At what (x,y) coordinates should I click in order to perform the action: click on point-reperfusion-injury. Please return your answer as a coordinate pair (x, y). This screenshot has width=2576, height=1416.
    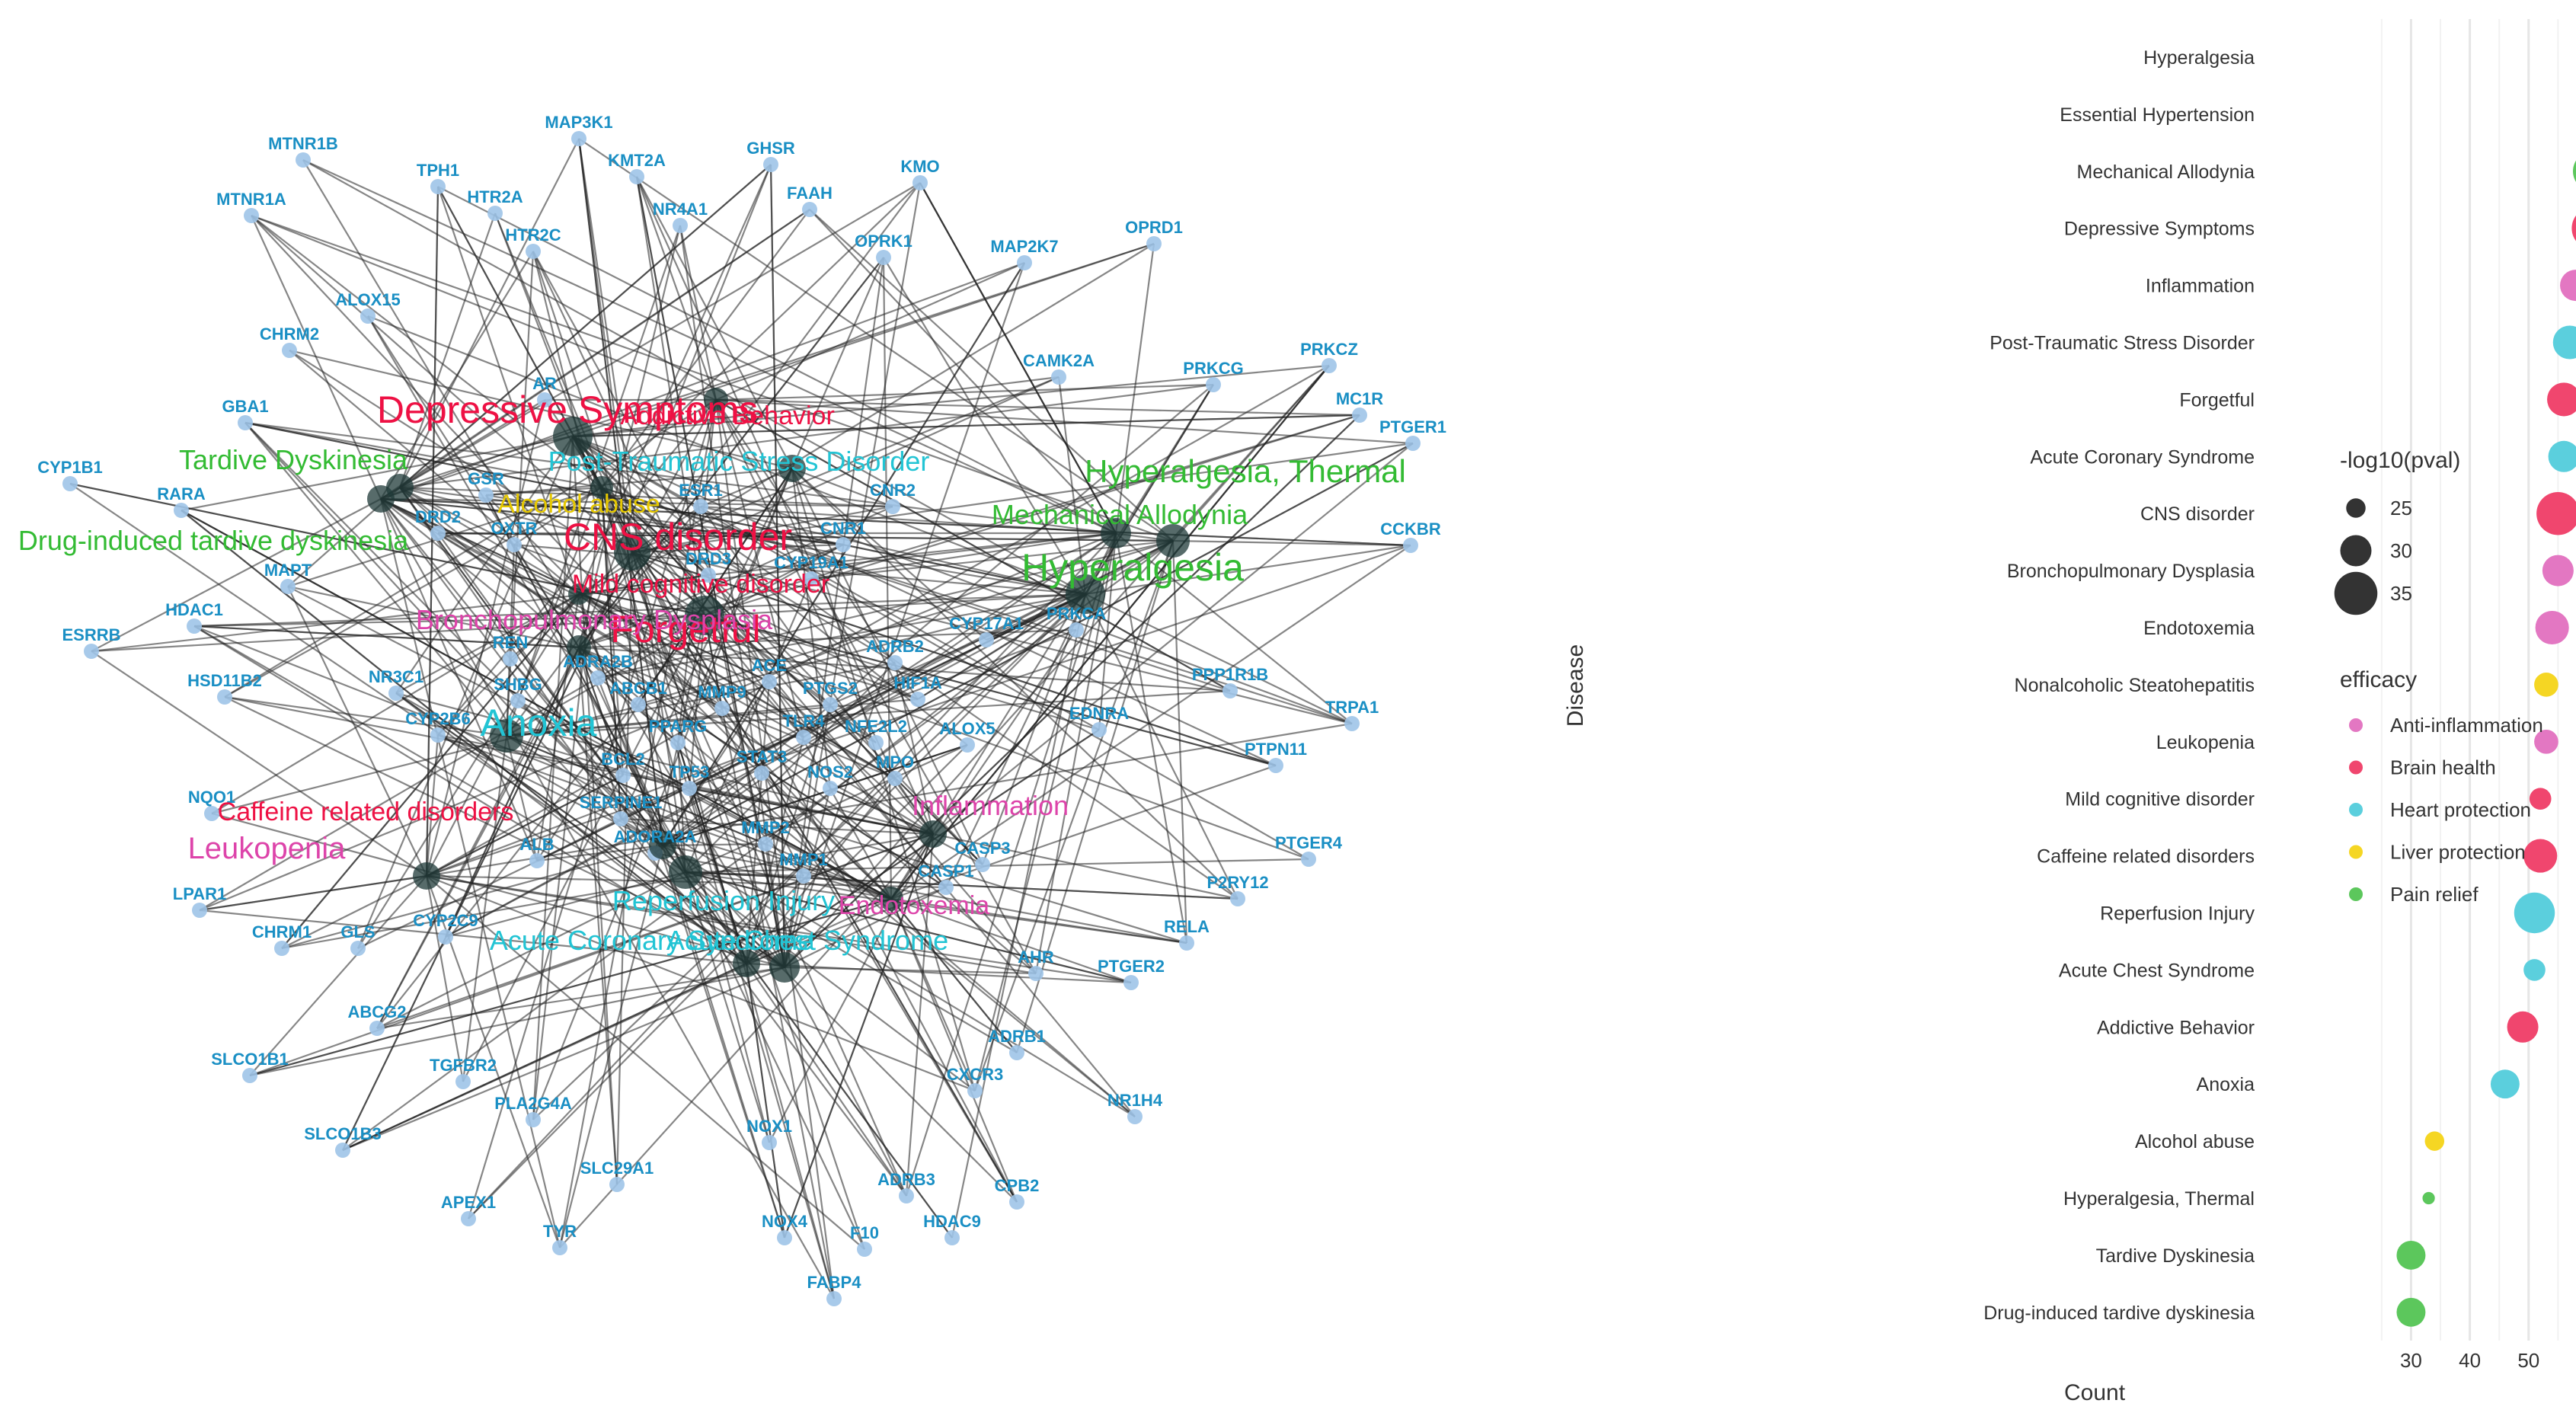
    Looking at the image, I should click on (2534, 913).